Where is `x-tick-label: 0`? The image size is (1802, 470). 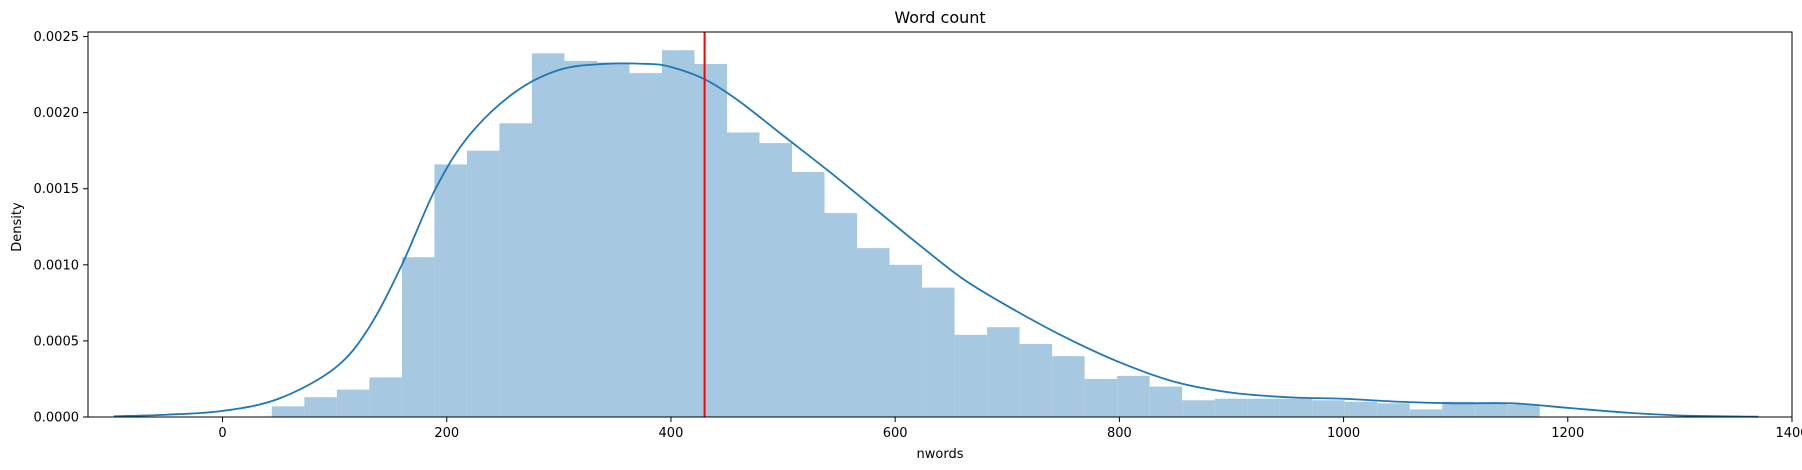
x-tick-label: 0 is located at coordinates (222, 433).